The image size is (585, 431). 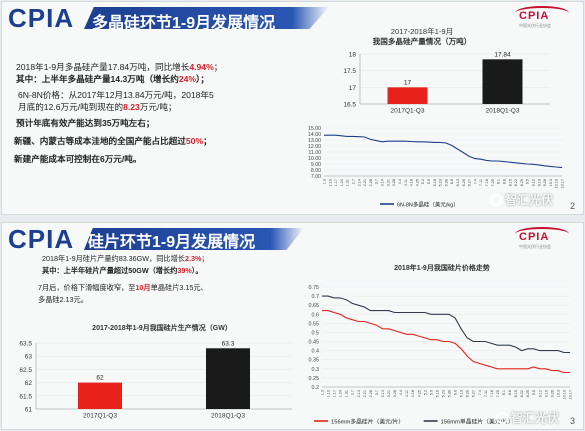 I want to click on x-tick-label: 9.19, so click(x=539, y=182).